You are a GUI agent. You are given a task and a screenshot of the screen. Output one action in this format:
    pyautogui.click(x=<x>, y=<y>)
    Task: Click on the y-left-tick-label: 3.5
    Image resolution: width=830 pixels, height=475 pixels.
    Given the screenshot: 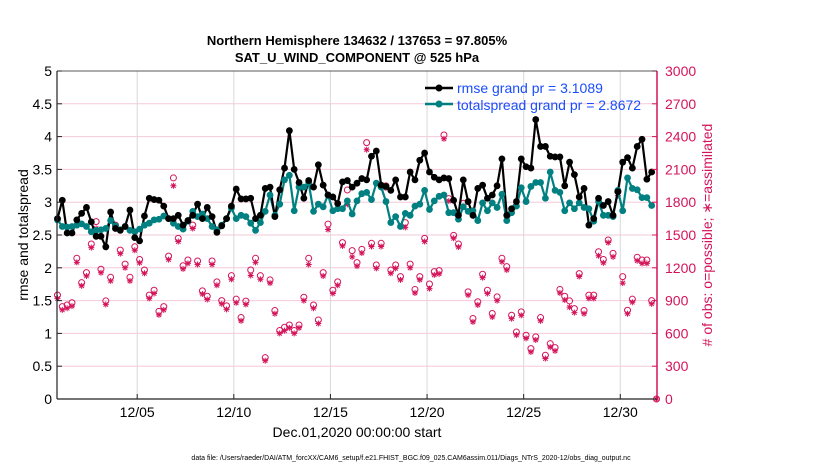 What is the action you would take?
    pyautogui.click(x=43, y=169)
    